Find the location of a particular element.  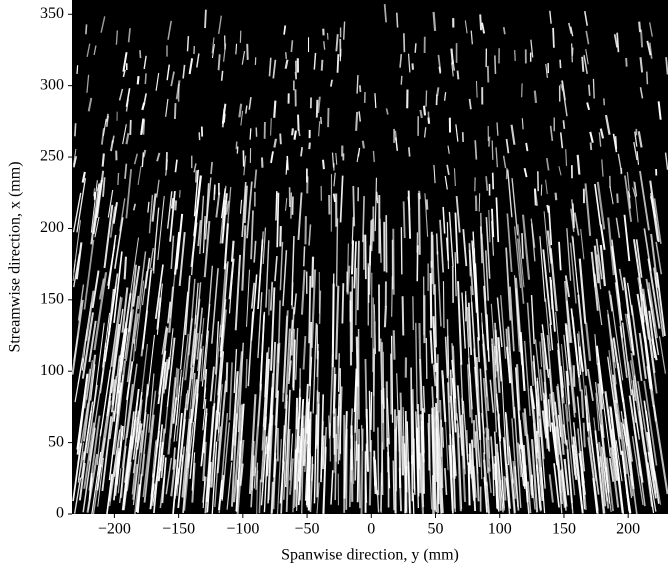

x-tick-label: 150 is located at coordinates (564, 529).